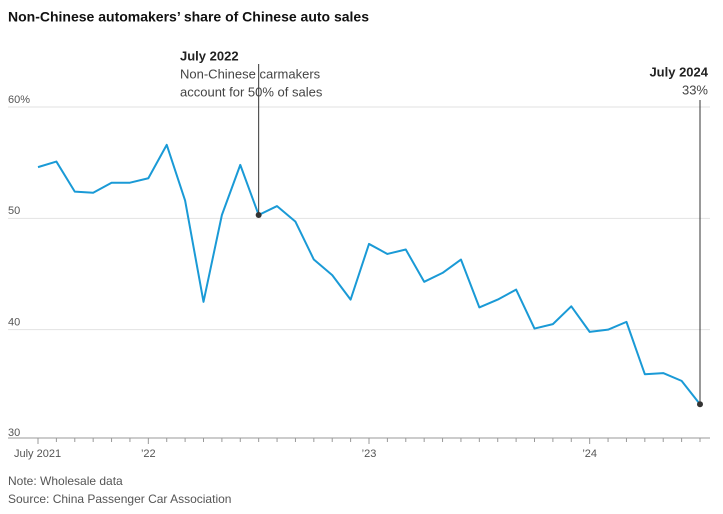  I want to click on source: Source: China Passenger Car Association, so click(119, 499).